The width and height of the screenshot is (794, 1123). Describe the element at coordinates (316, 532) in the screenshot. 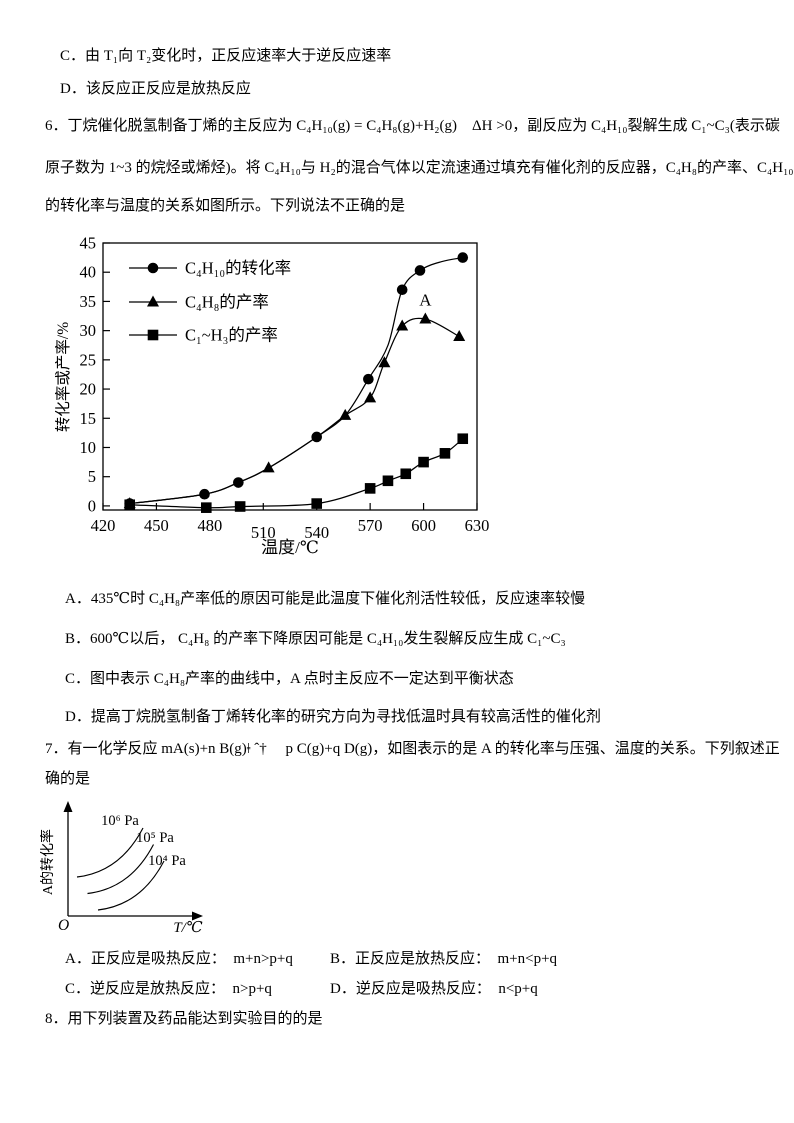

I see `svg-text: 540` at that location.